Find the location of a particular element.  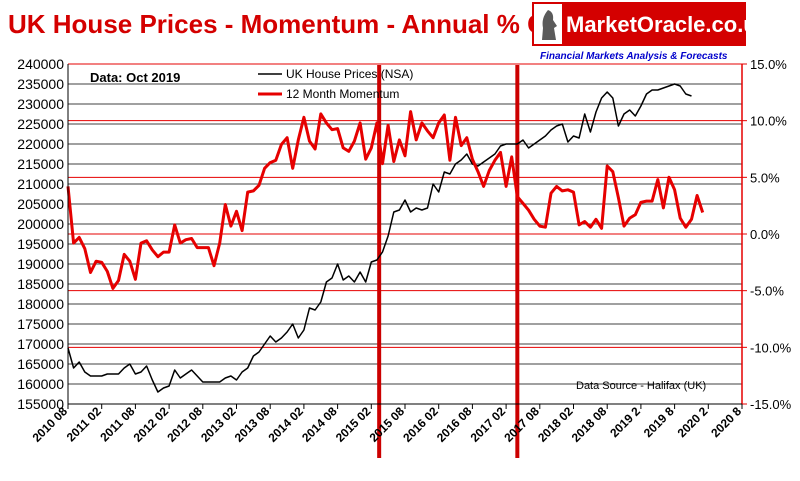

y-left-tick-label: 195000 is located at coordinates (40, 244).